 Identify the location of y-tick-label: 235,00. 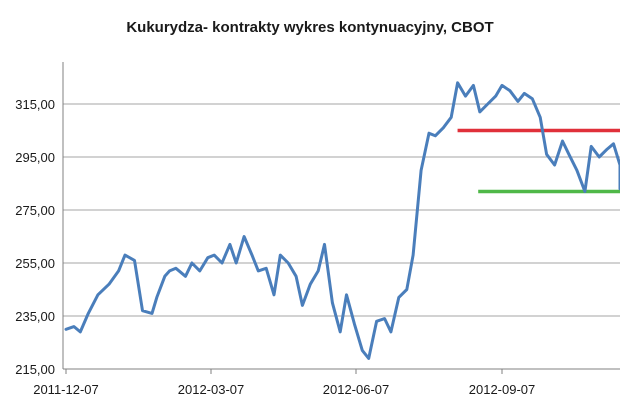
(35, 316).